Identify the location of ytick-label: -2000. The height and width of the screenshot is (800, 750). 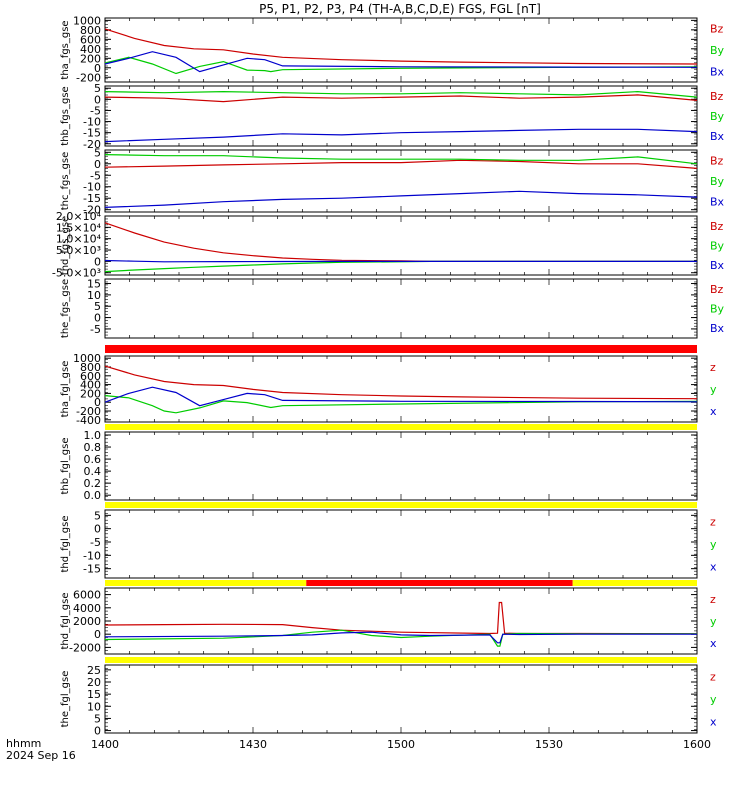
(85, 647).